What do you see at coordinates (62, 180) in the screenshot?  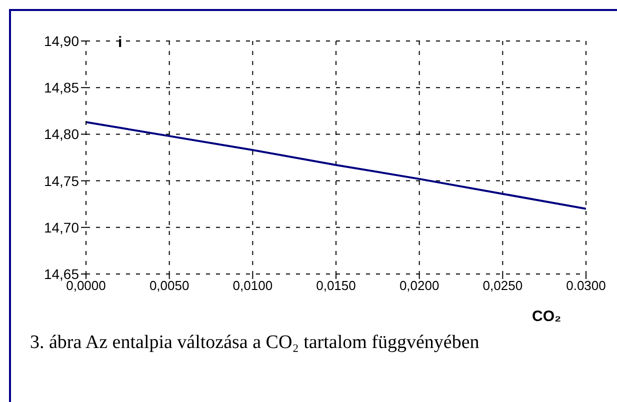 I see `y-tick-label: 14,75` at bounding box center [62, 180].